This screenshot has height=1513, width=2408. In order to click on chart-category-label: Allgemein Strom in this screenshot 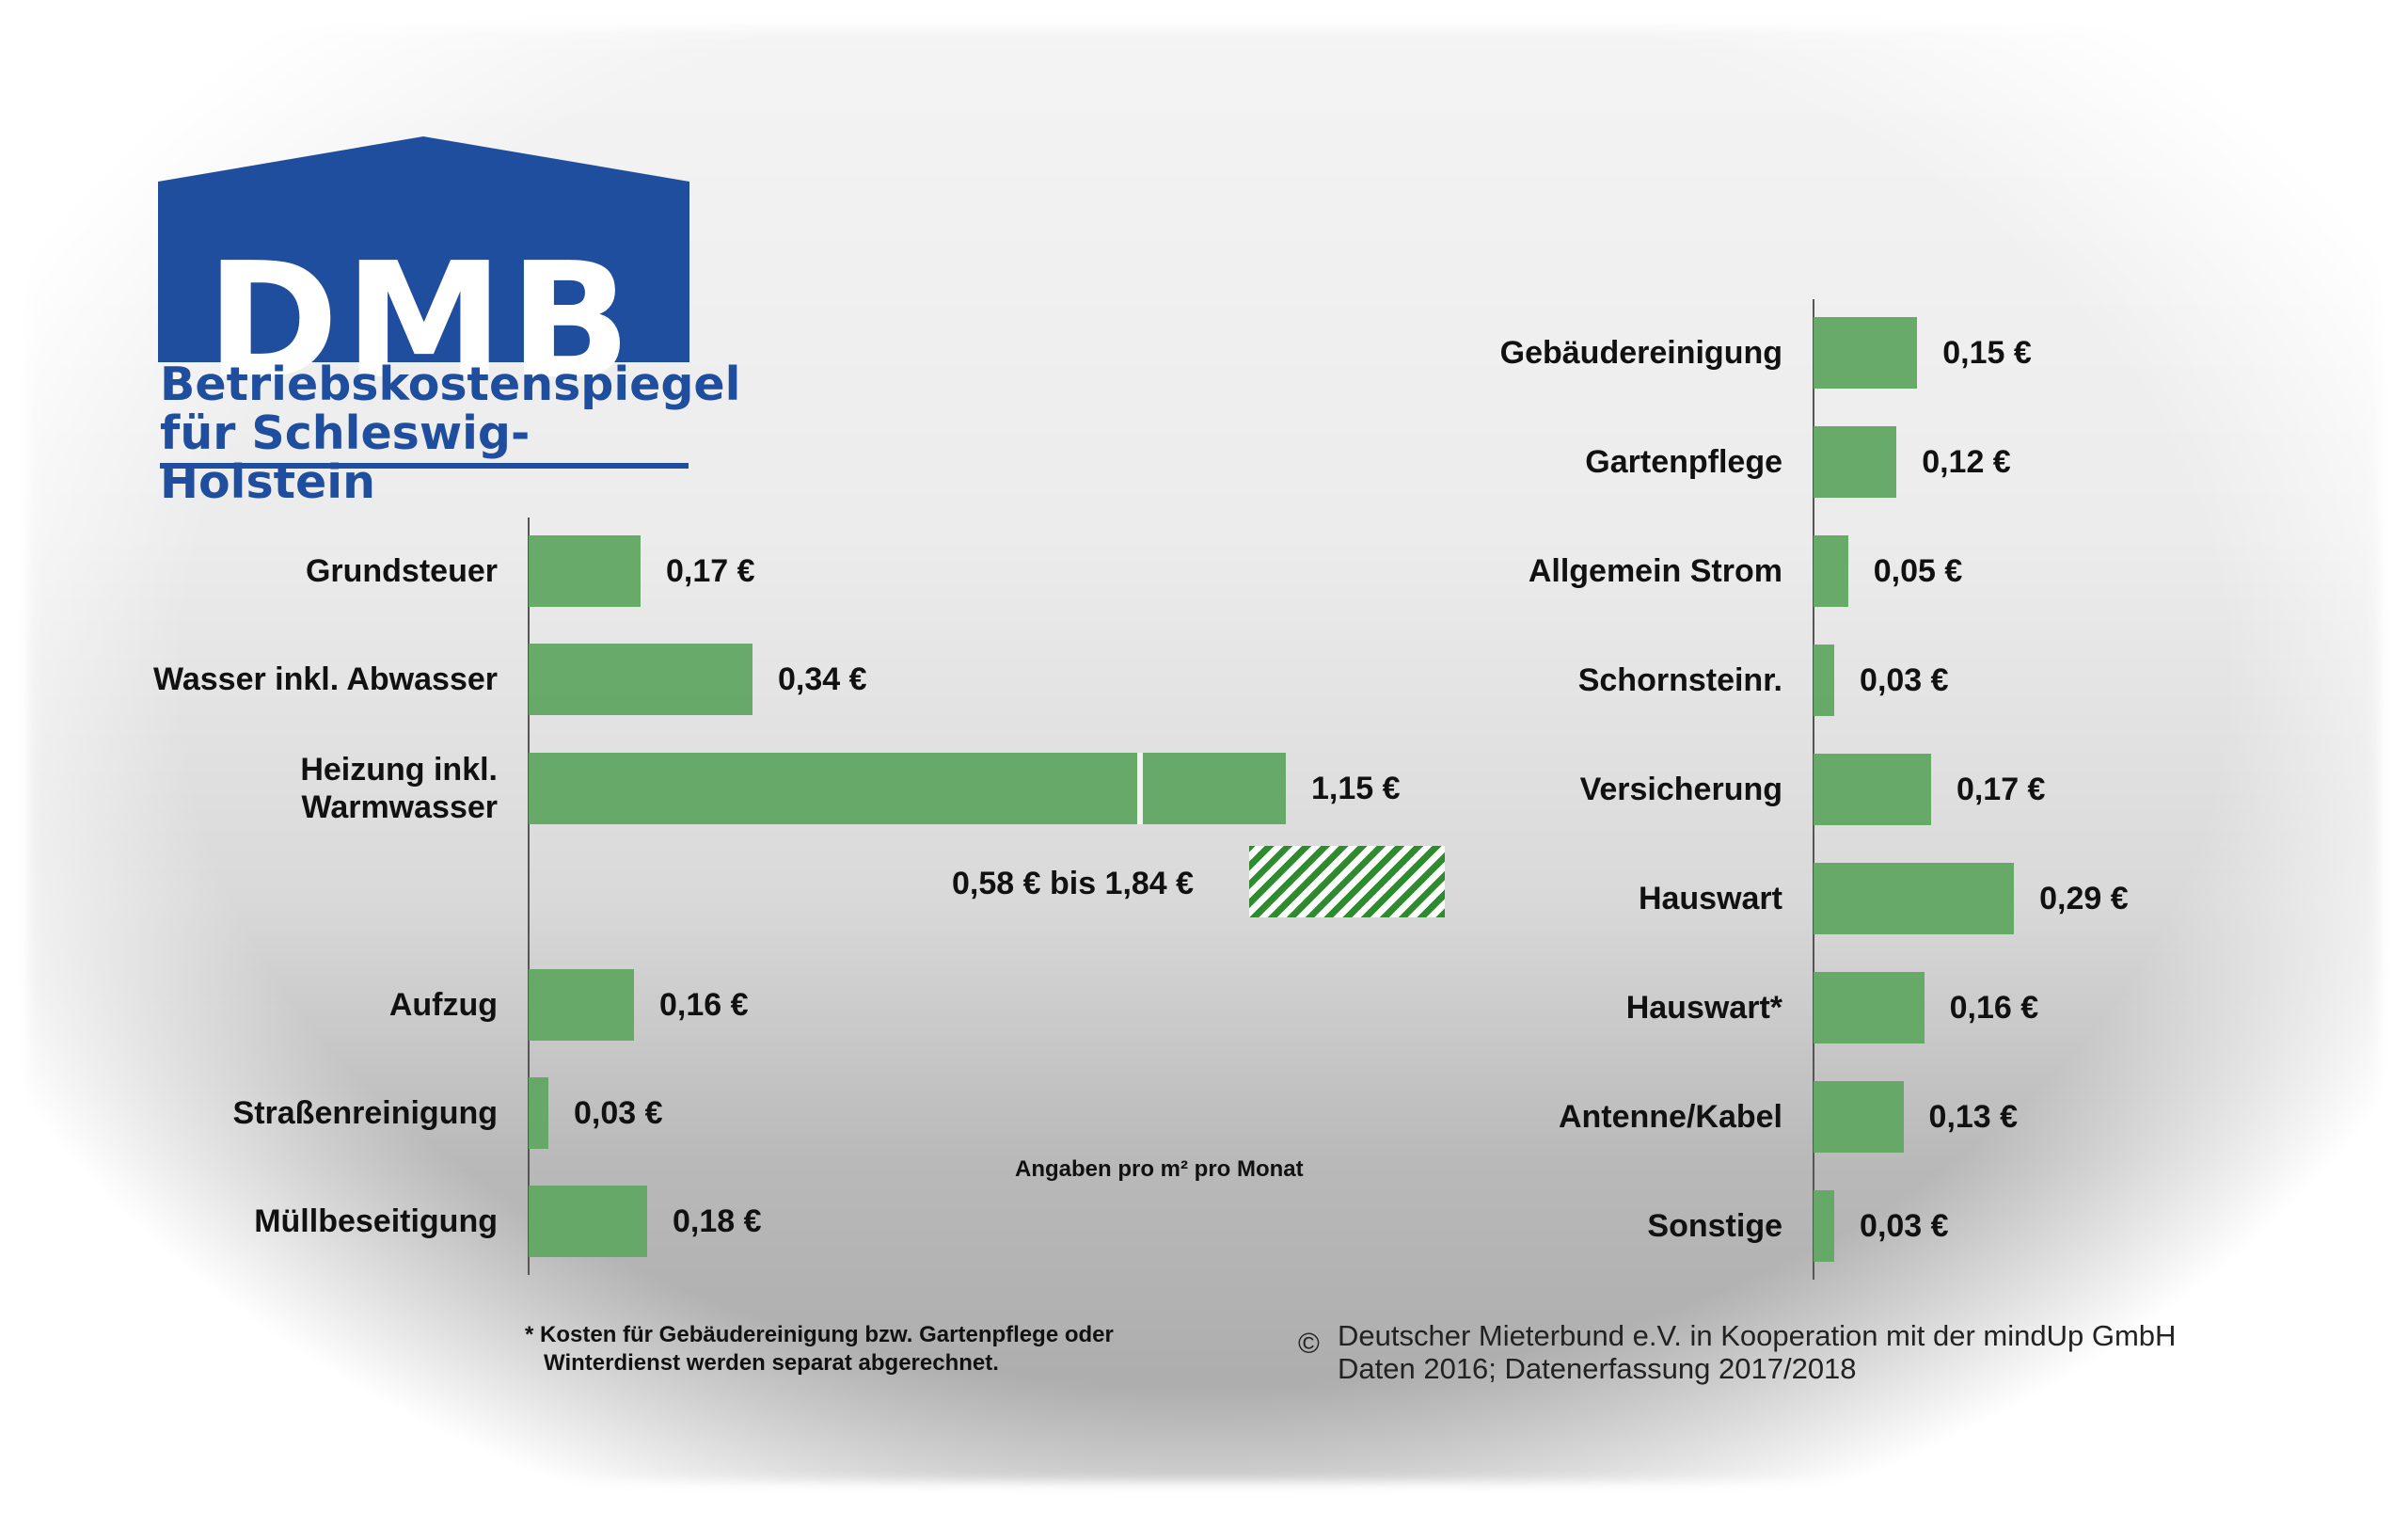, I will do `click(1655, 571)`.